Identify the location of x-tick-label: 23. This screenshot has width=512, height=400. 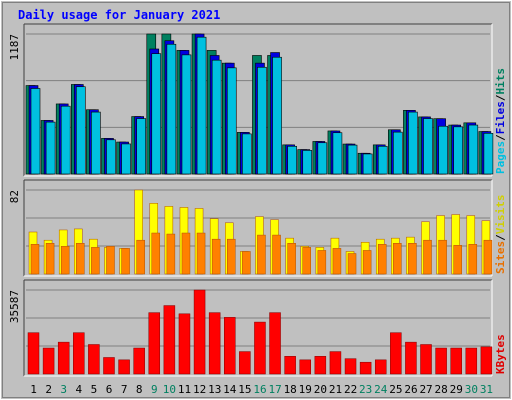
(365, 389).